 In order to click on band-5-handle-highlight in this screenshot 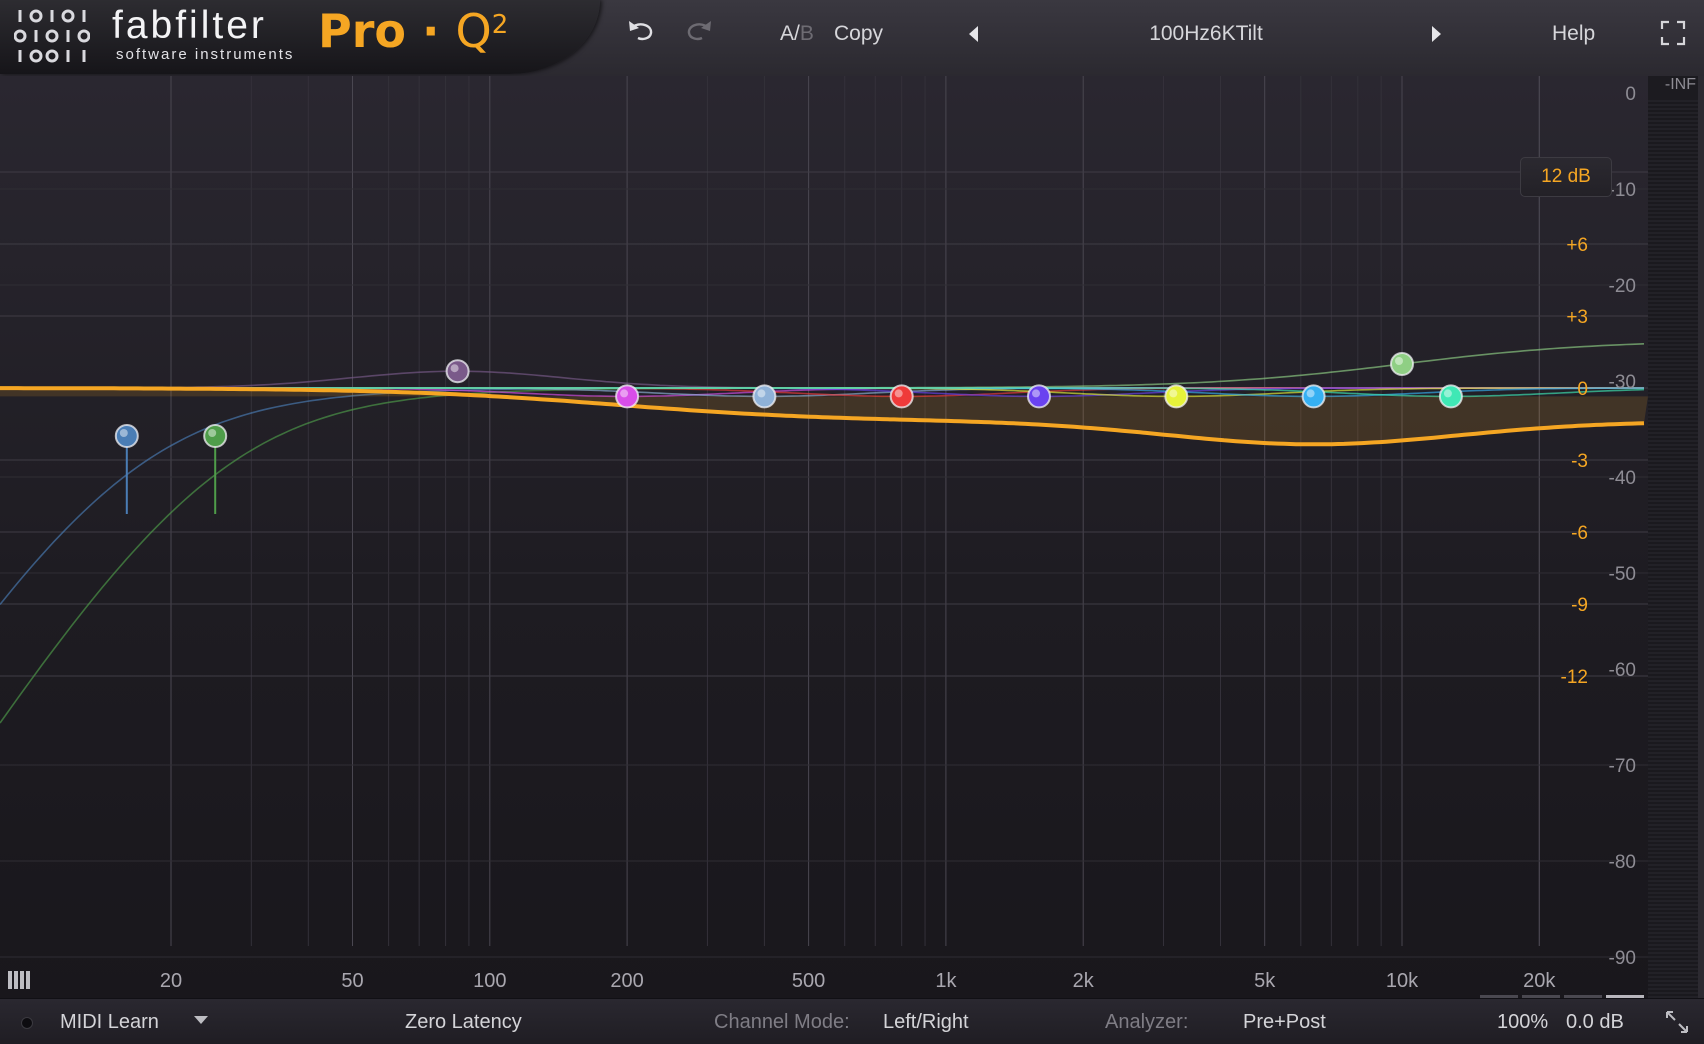, I will do `click(761, 393)`.